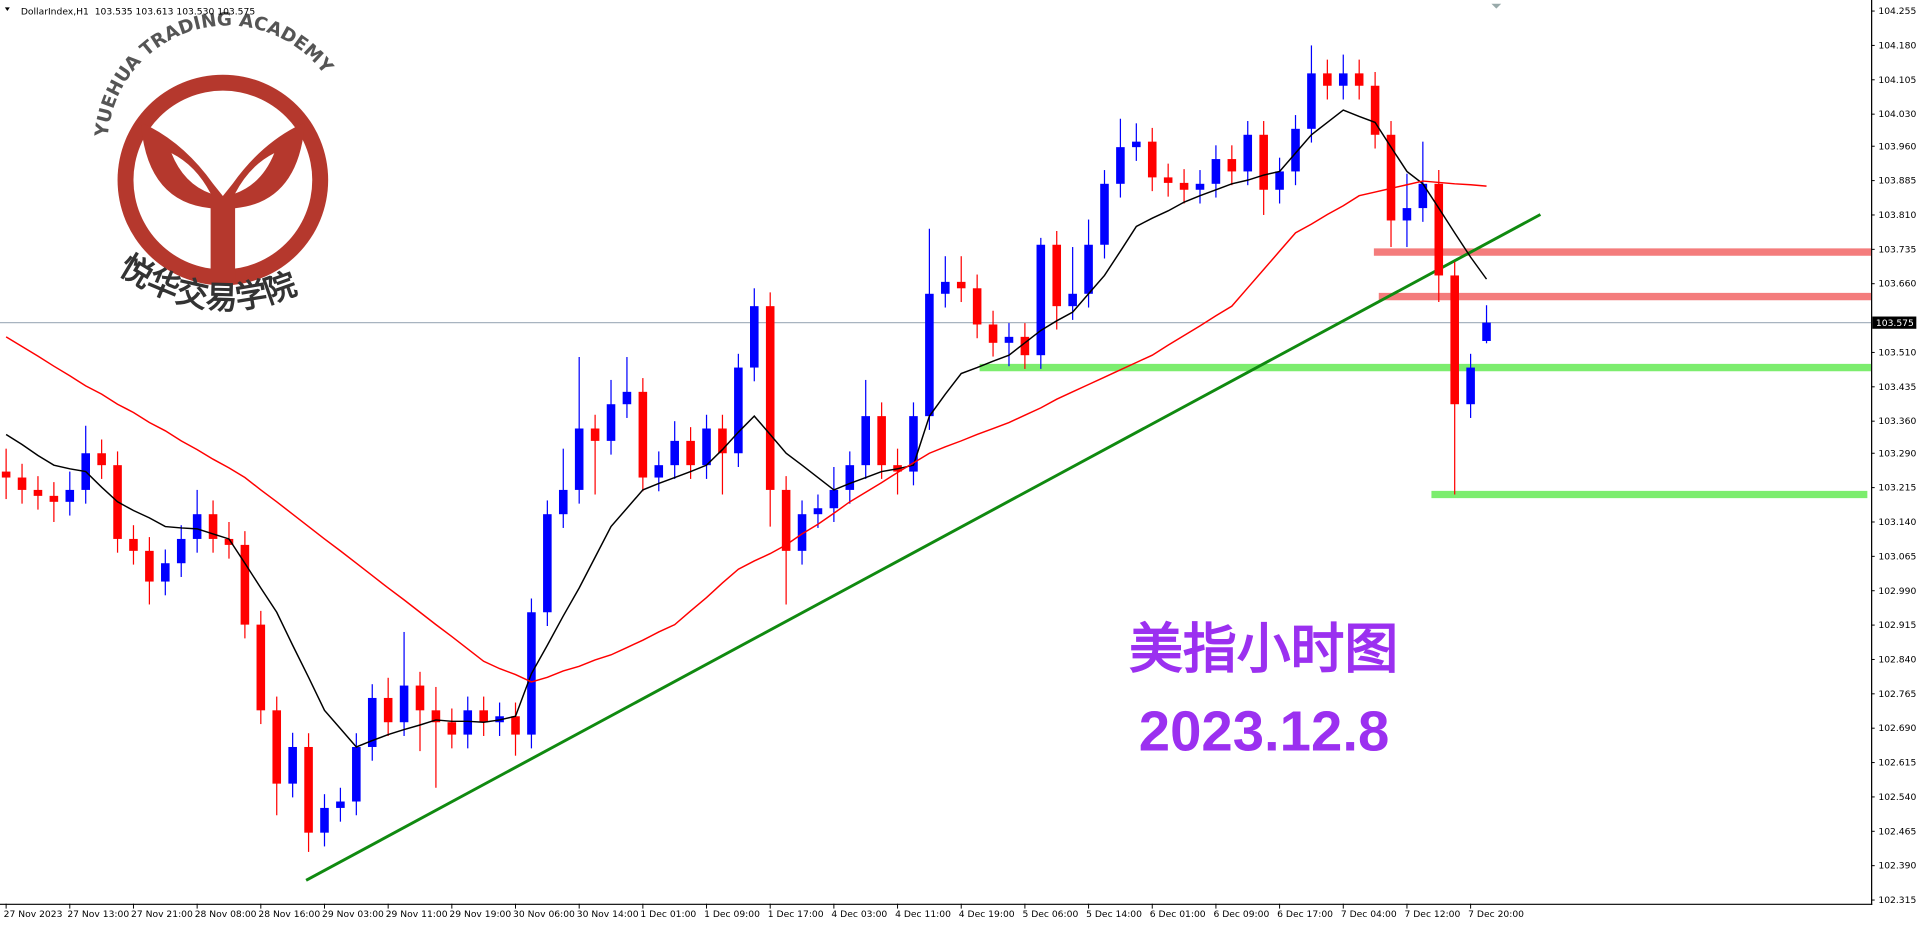 Image resolution: width=1920 pixels, height=927 pixels. What do you see at coordinates (1050, 914) in the screenshot?
I see `x-tick-label: 5 Dec 06:00` at bounding box center [1050, 914].